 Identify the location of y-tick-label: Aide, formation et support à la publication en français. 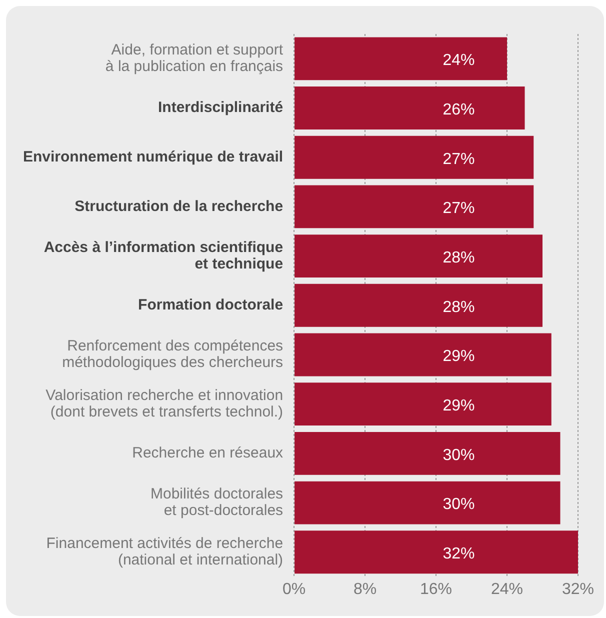
(194, 59).